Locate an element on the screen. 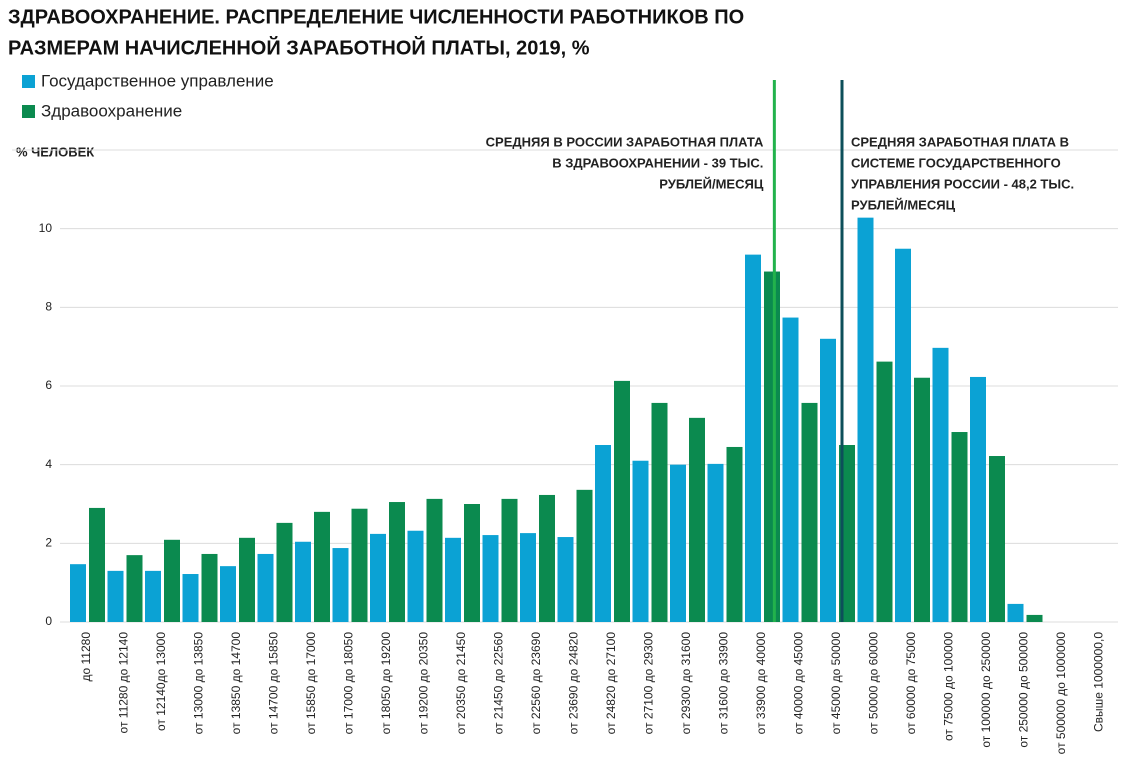 This screenshot has width=1121, height=781. x-tick-label: от 250000 до 500000 is located at coordinates (1023, 690).